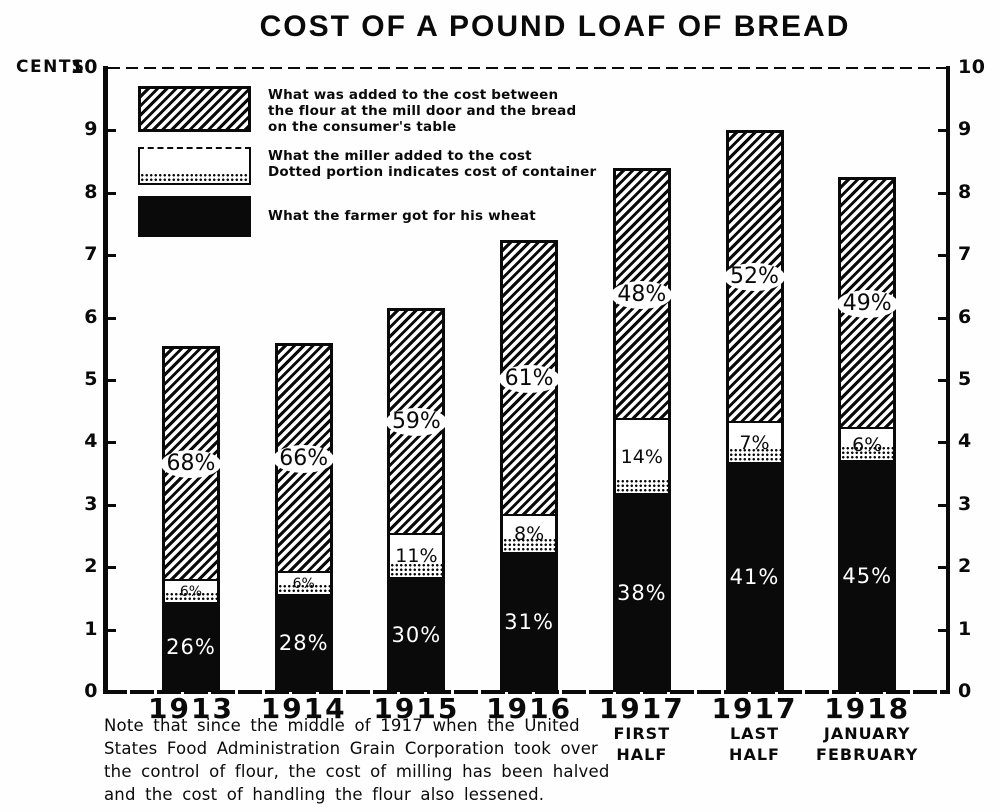 The width and height of the screenshot is (1000, 812). I want to click on y-axis-line-right, so click(948, 380).